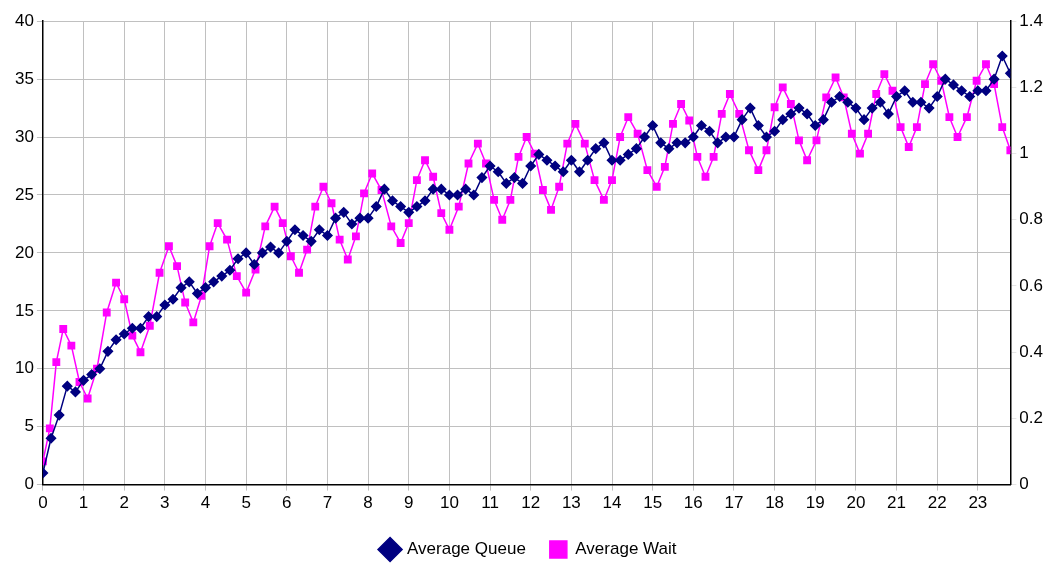 The height and width of the screenshot is (580, 1060). What do you see at coordinates (246, 503) in the screenshot?
I see `x-tick-label: 5` at bounding box center [246, 503].